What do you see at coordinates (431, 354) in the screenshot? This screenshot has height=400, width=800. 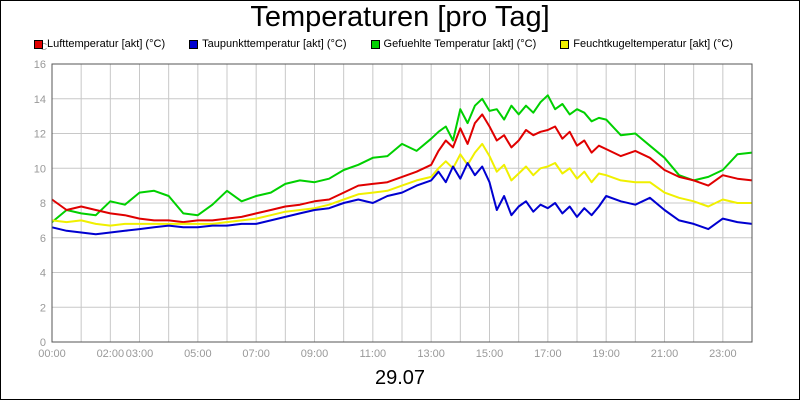 I see `x-tick-label: 13:00` at bounding box center [431, 354].